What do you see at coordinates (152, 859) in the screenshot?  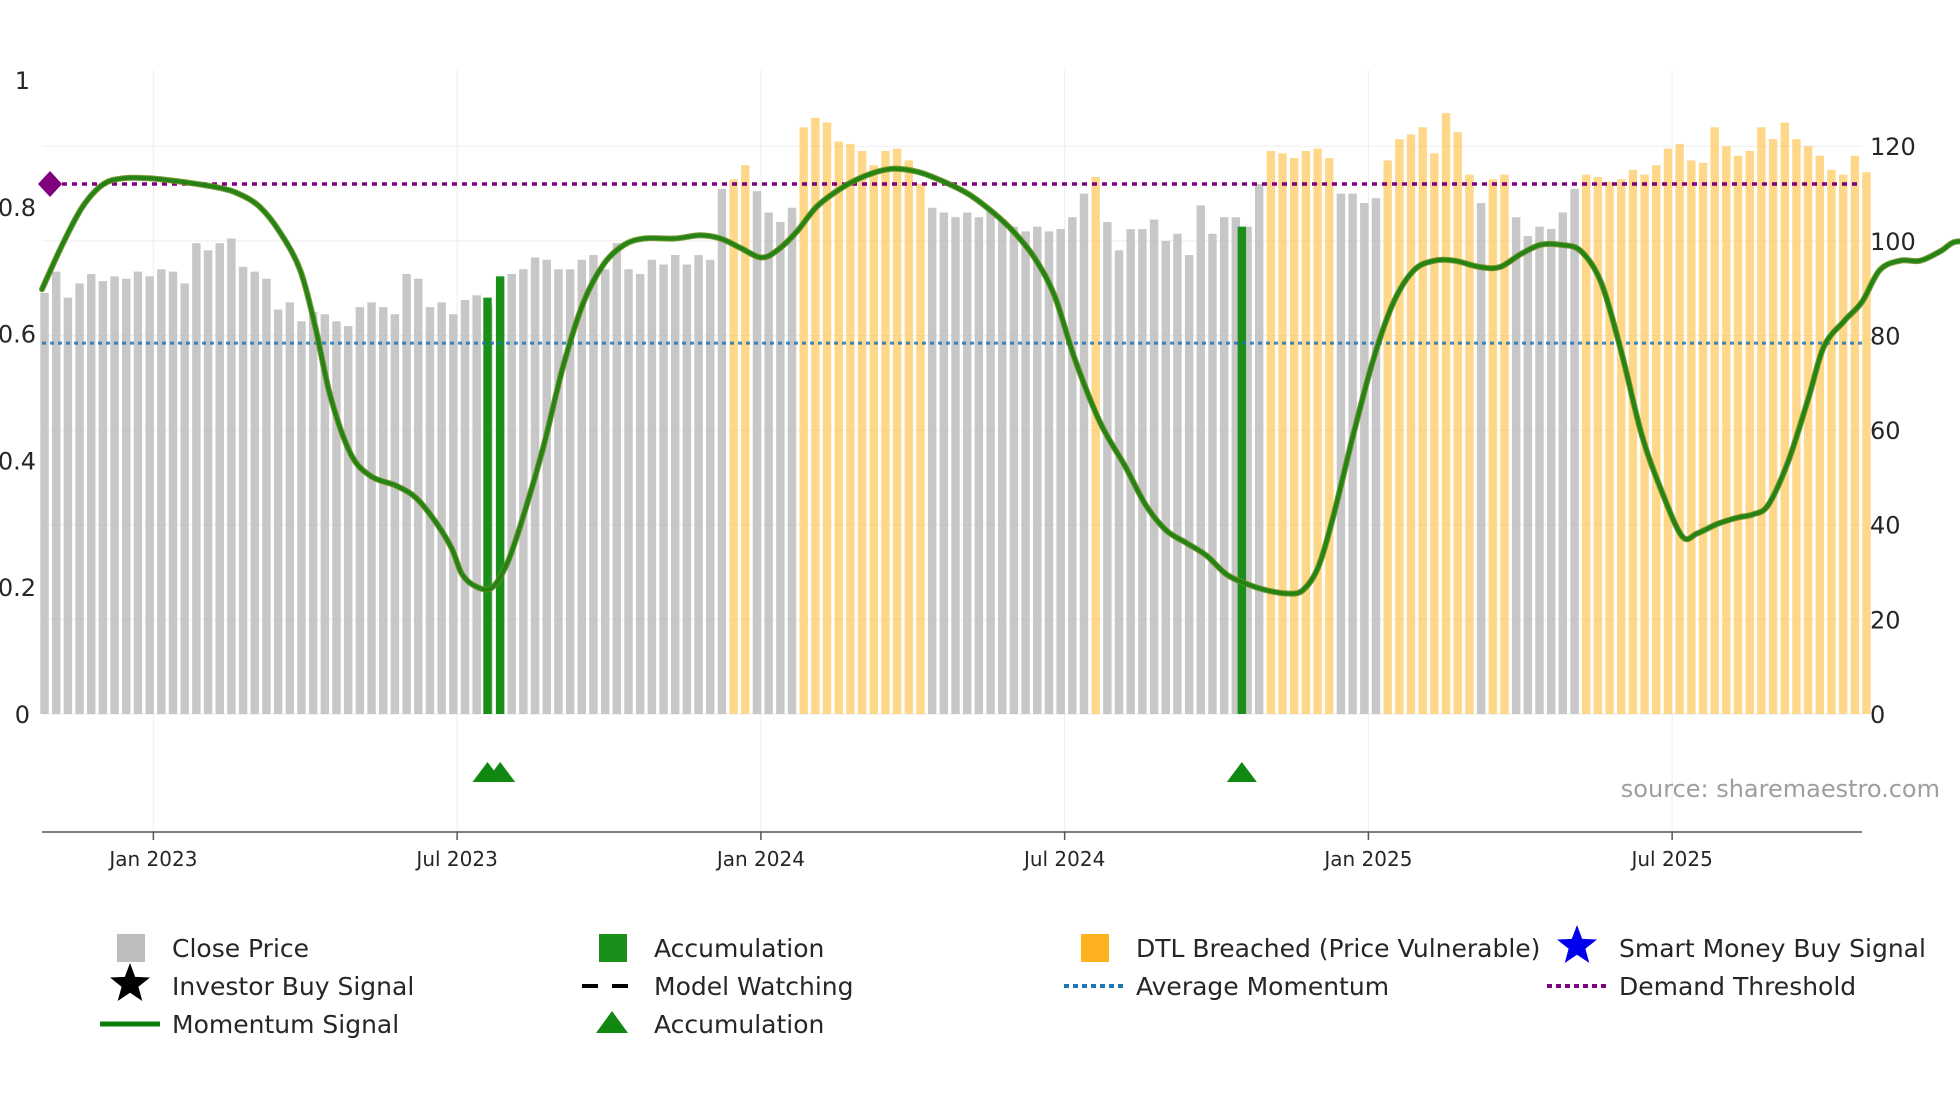 I see `x-tick-label-0: Jan 2023` at bounding box center [152, 859].